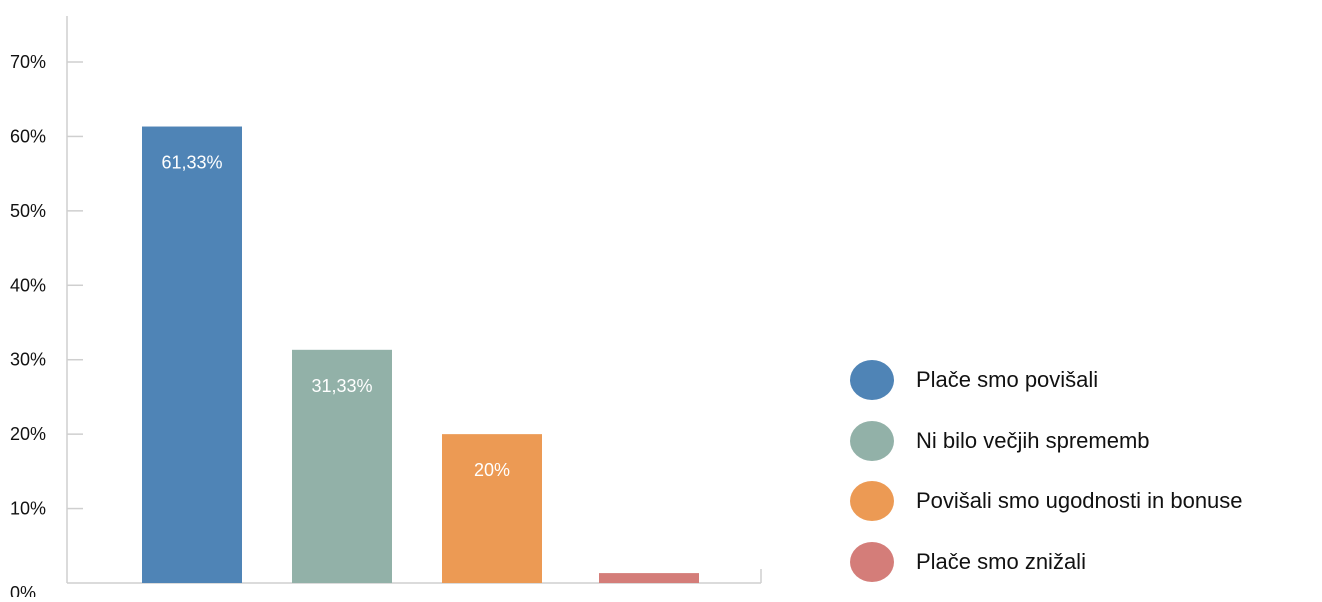 This screenshot has height=602, width=1322. What do you see at coordinates (28, 509) in the screenshot?
I see `y-tick-label: 10%` at bounding box center [28, 509].